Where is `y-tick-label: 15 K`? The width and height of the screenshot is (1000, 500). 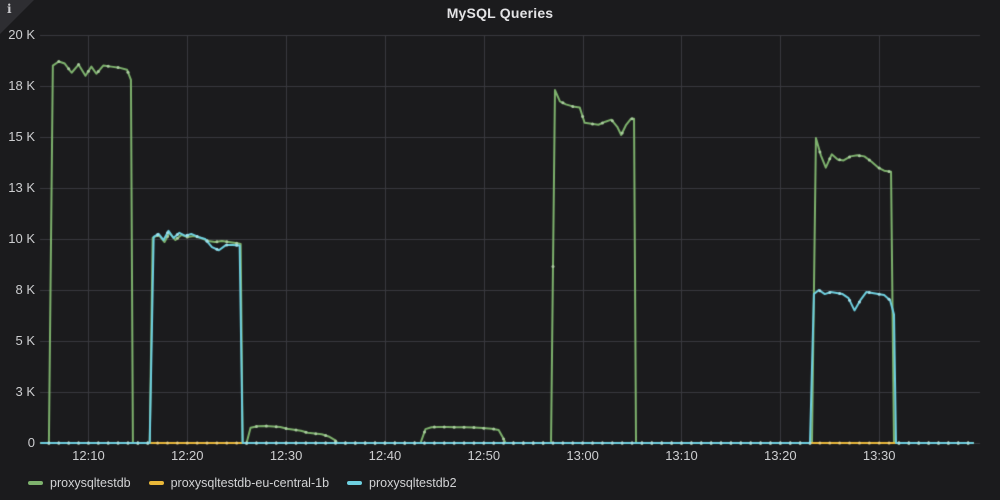
y-tick-label: 15 K is located at coordinates (21, 136).